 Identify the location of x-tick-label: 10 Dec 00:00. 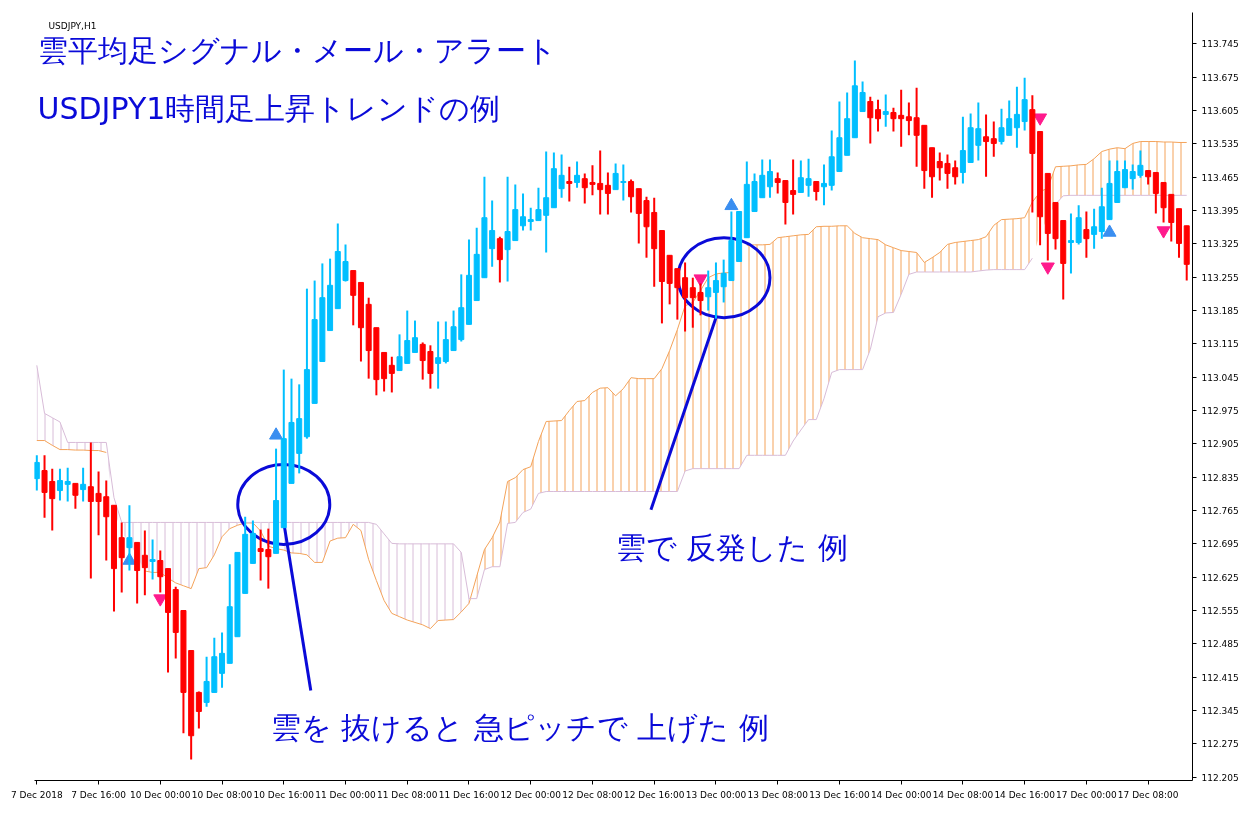
(160, 794).